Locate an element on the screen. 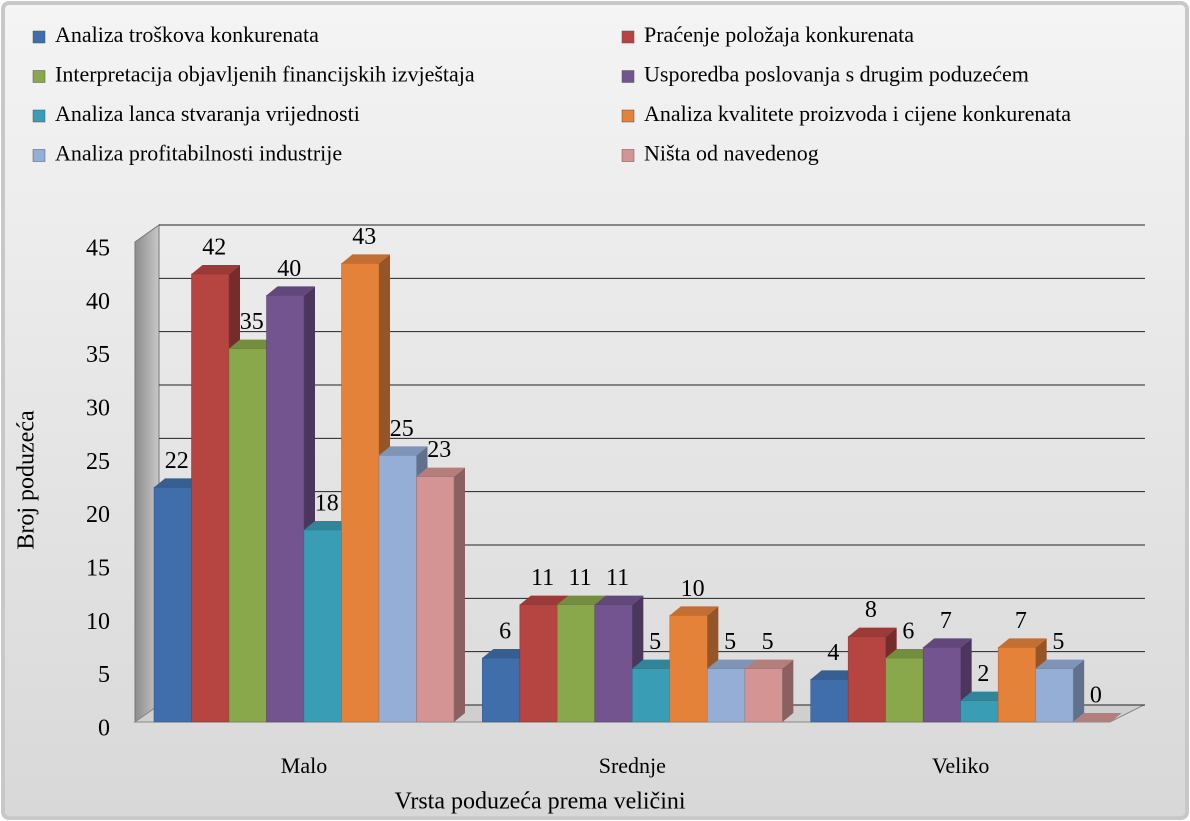 The height and width of the screenshot is (821, 1190). data-label: 23 is located at coordinates (439, 450).